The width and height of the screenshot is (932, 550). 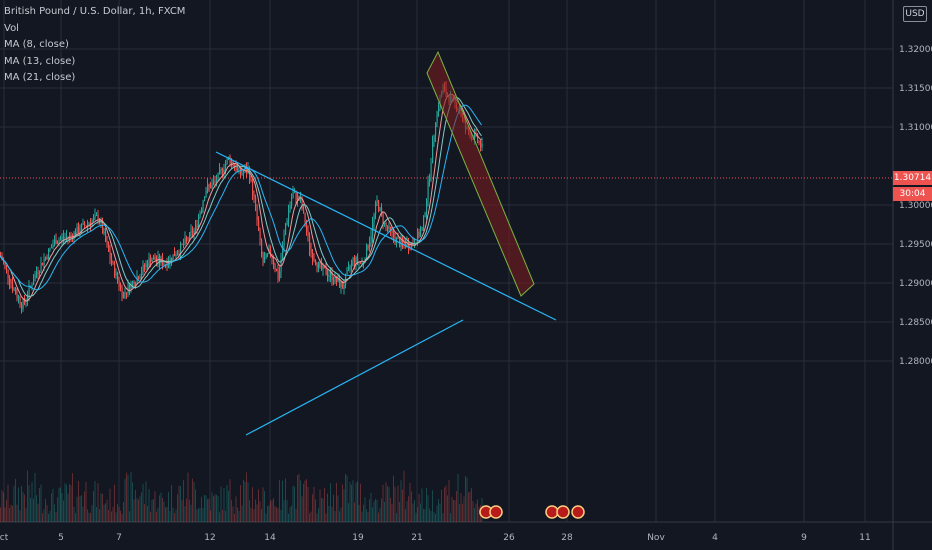 I want to click on event-badge-icon, so click(x=563, y=512).